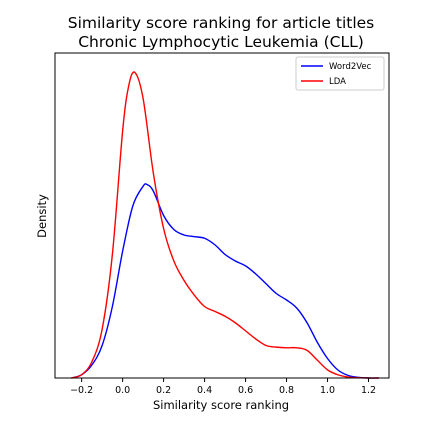 This screenshot has height=432, width=432. I want to click on legend-label-word2vec: Word2Vec, so click(350, 67).